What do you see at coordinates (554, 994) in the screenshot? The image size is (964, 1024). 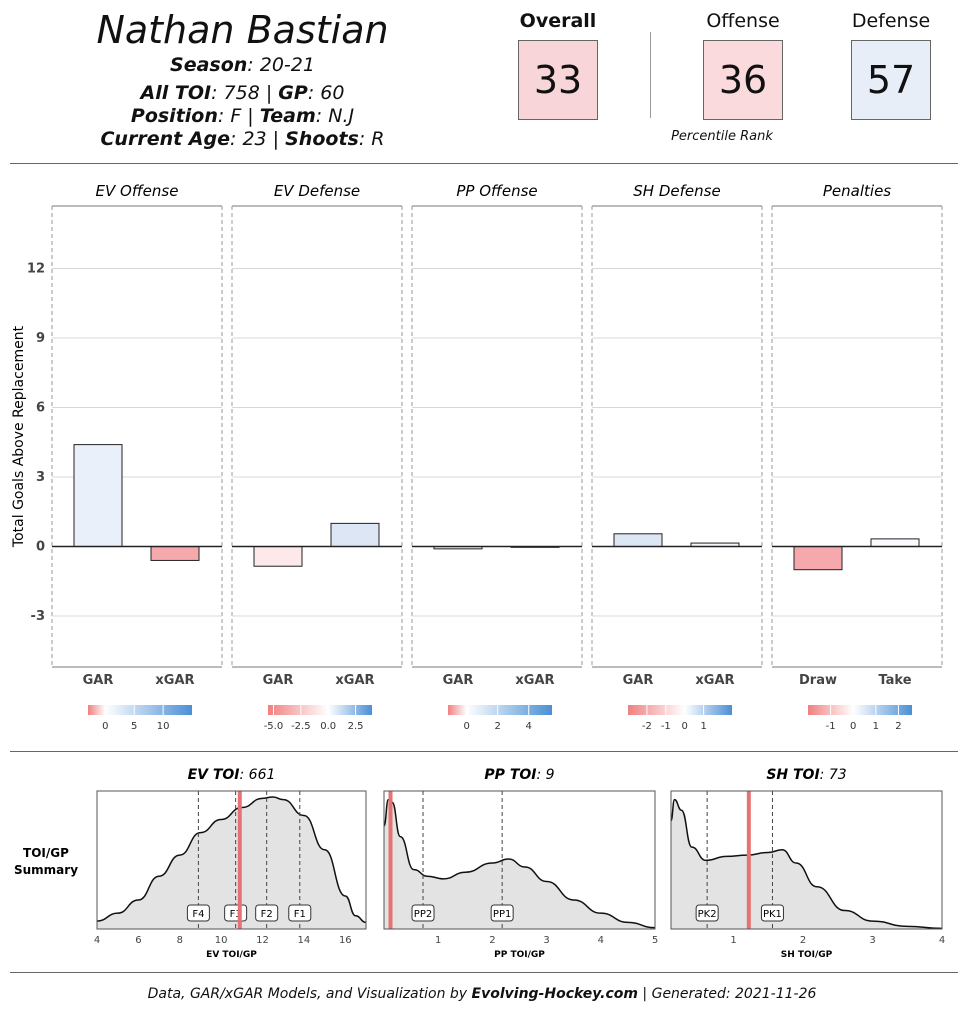 I see `footer-site: Evolving-Hockey.com` at bounding box center [554, 994].